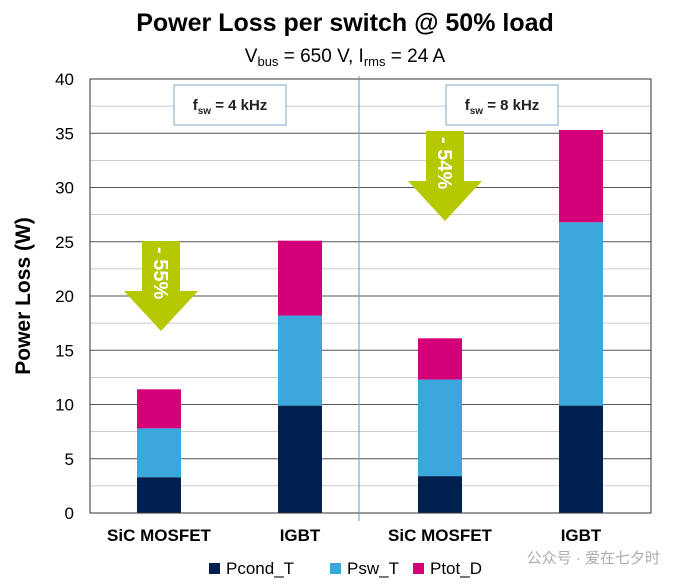  I want to click on legend-label: Pcond_T, so click(260, 568).